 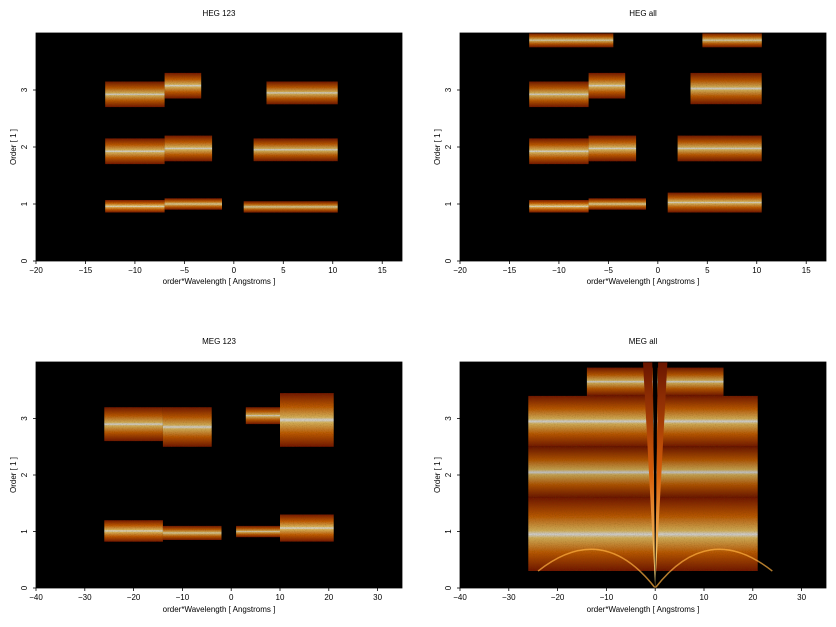 I want to click on panel-title: MEG 123, so click(x=219, y=341).